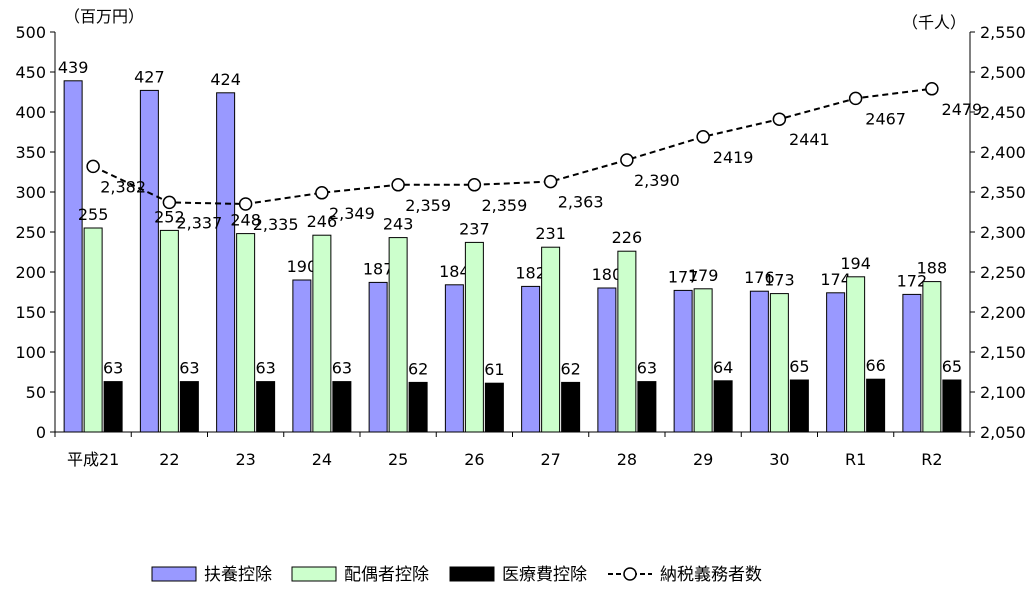 This screenshot has height=600, width=1032. Describe the element at coordinates (683, 276) in the screenshot. I see `bar-value-label: 177` at that location.